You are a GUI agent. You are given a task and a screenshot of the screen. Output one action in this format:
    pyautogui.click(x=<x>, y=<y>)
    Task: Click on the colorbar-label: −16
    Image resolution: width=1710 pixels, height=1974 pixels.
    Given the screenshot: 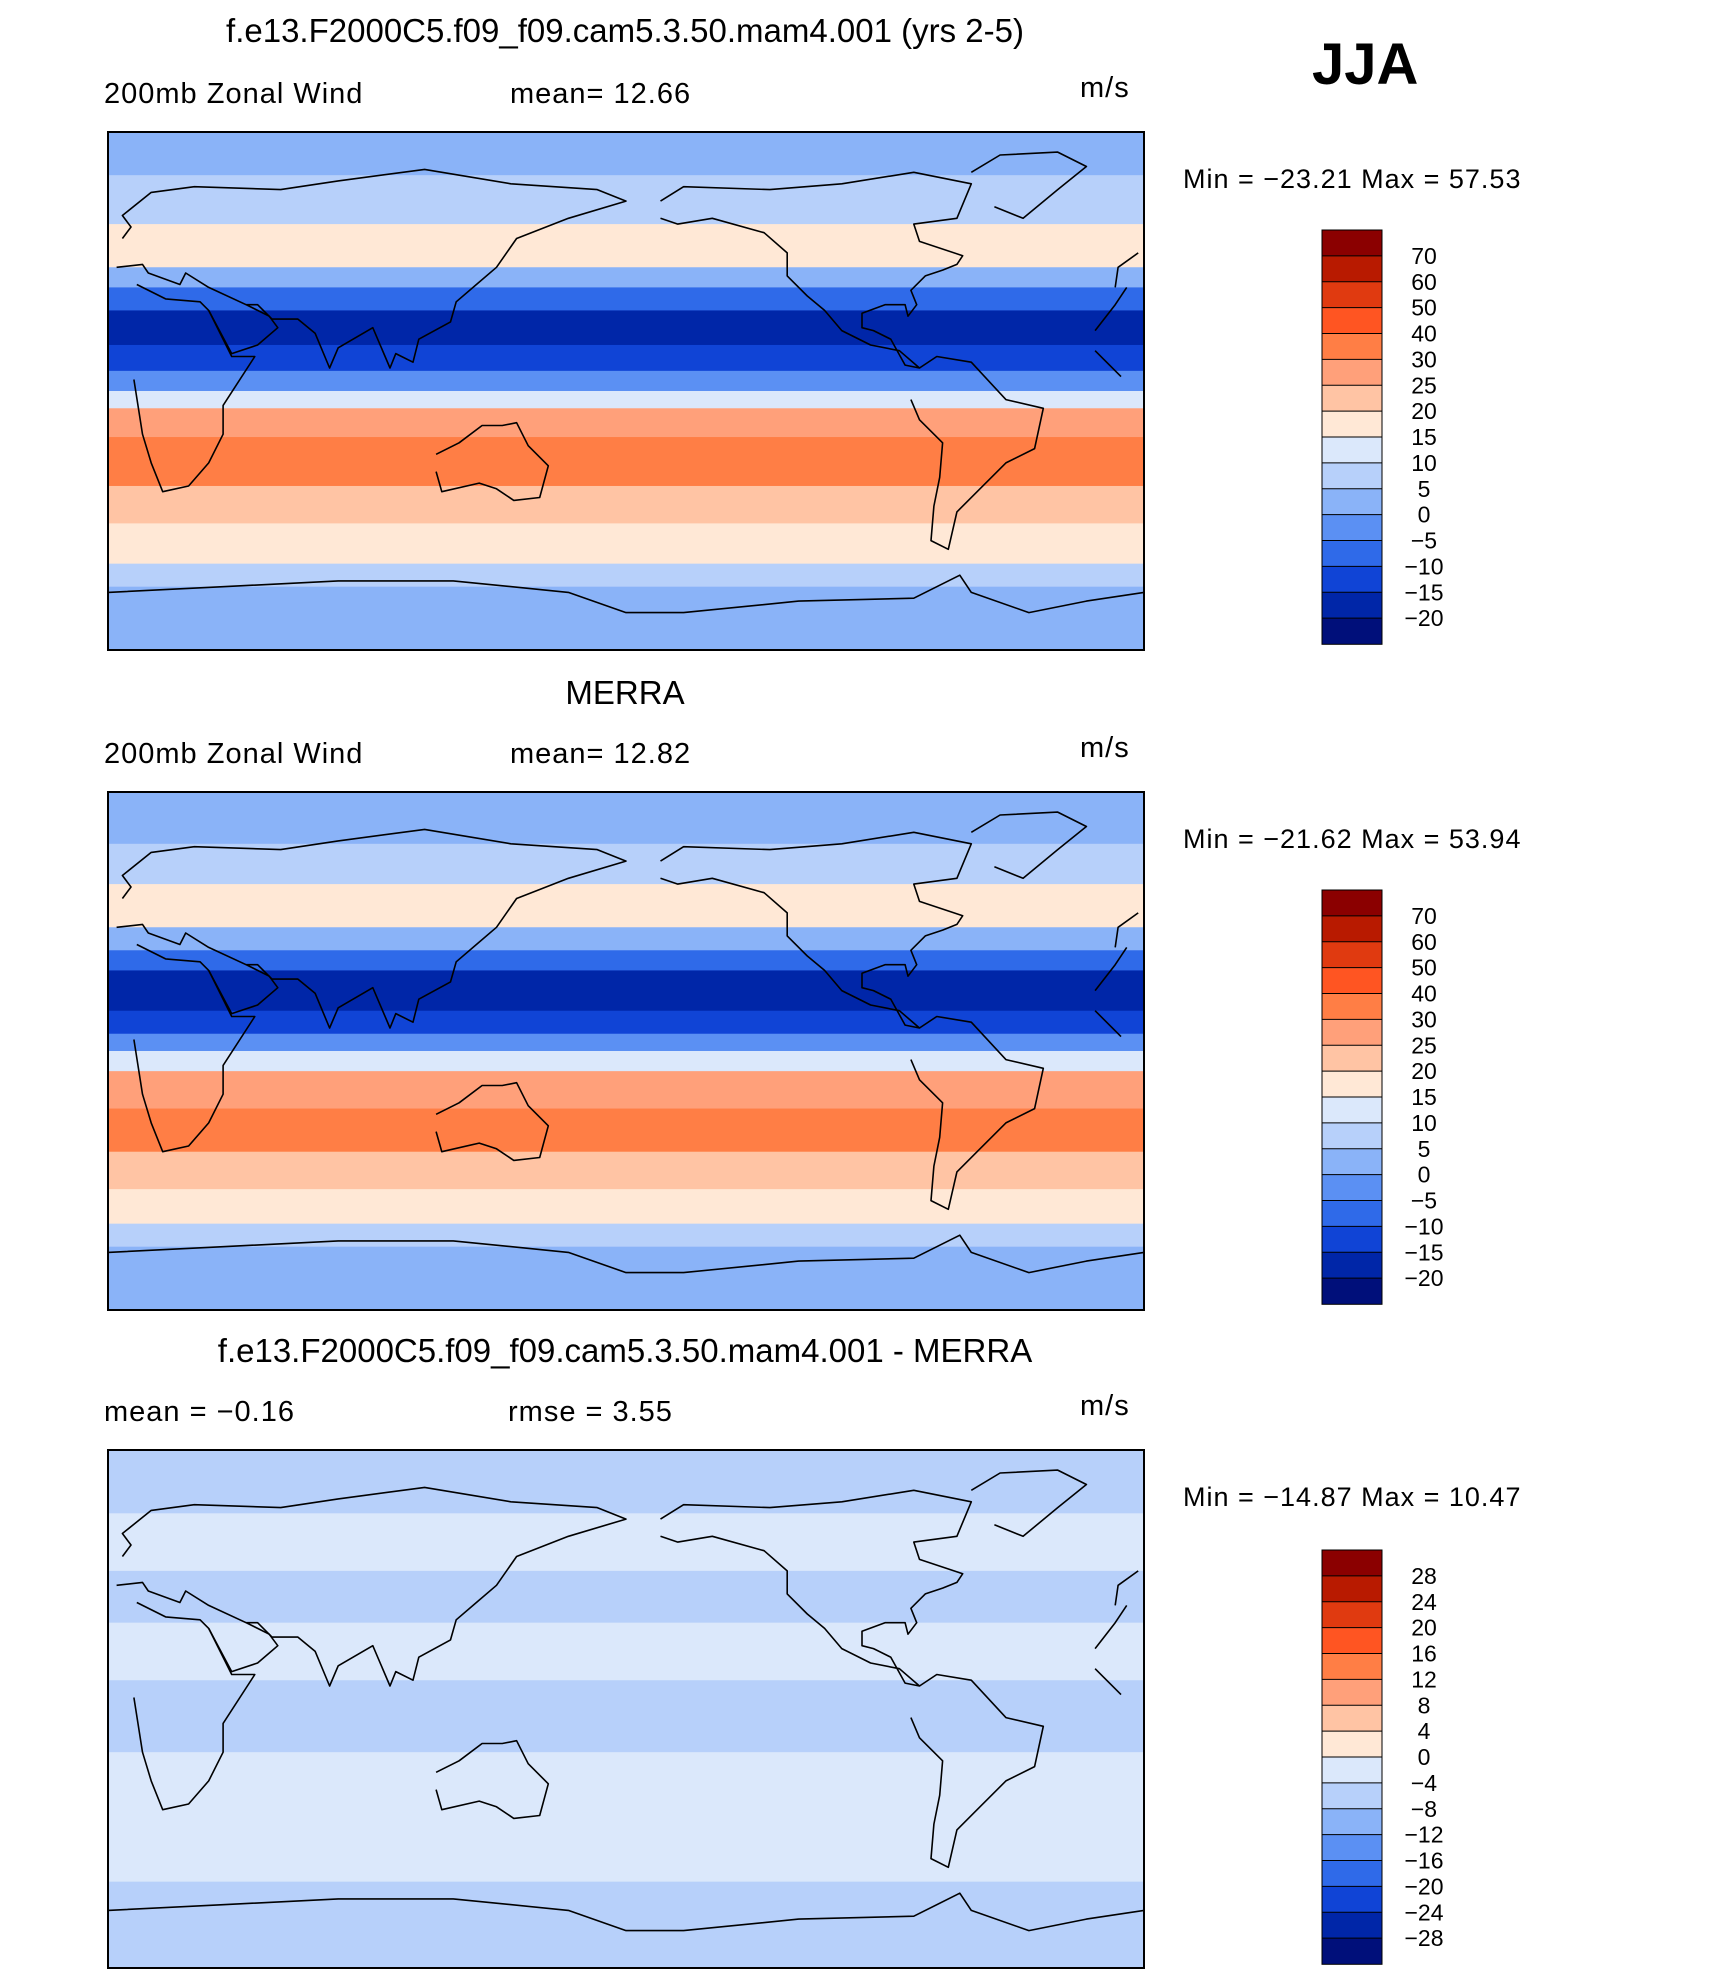 What is the action you would take?
    pyautogui.click(x=1423, y=1861)
    